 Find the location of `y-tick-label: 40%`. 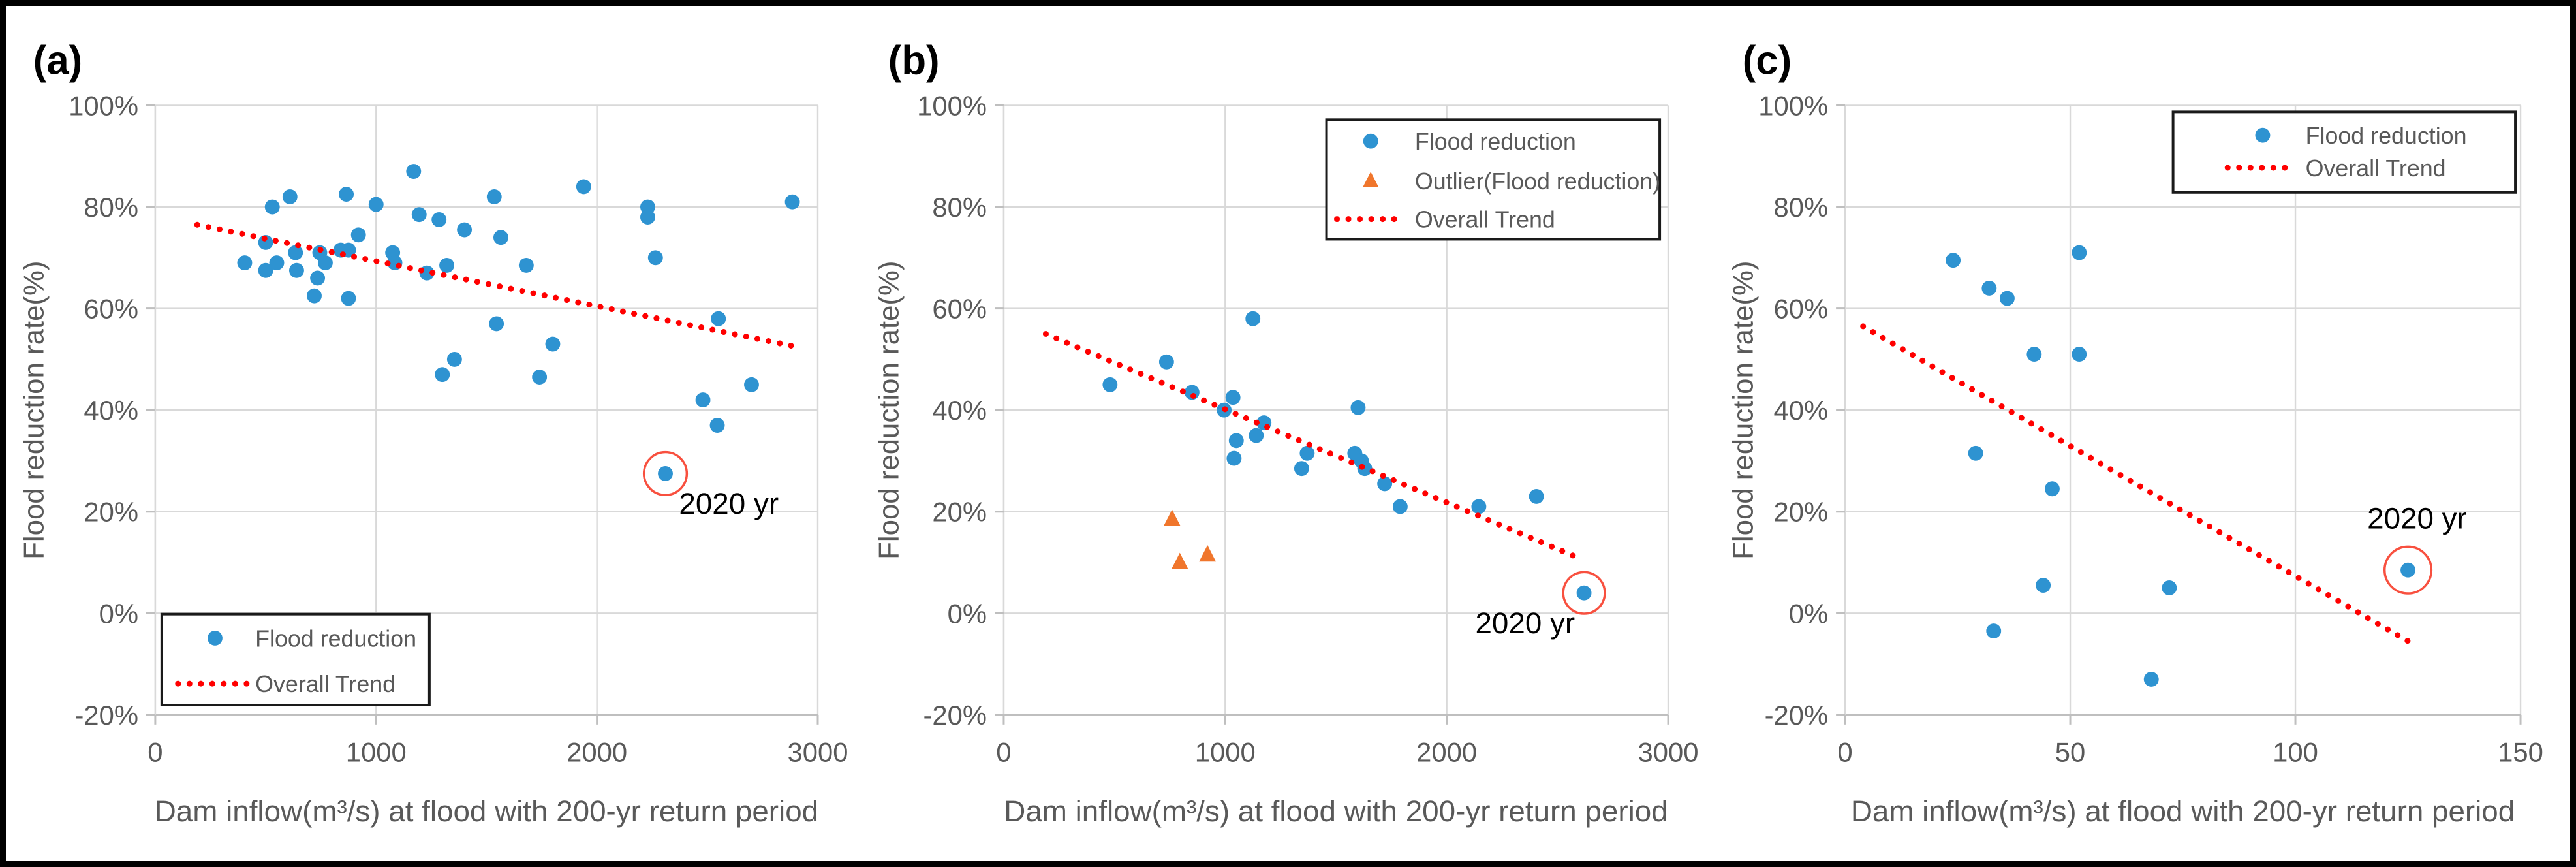

y-tick-label: 40% is located at coordinates (1802, 410).